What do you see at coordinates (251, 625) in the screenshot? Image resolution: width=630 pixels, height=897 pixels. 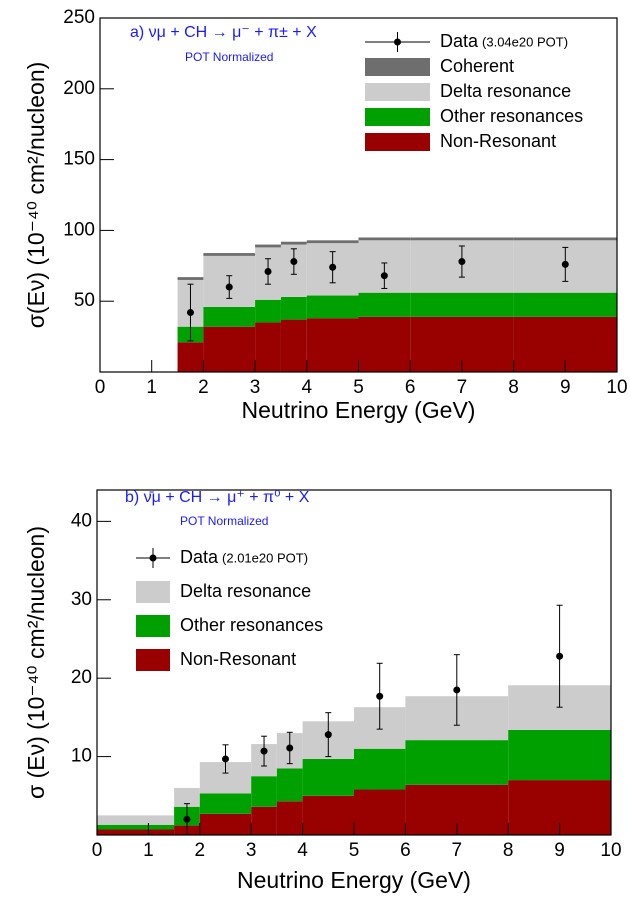 I see `legend-label: Other resonances` at bounding box center [251, 625].